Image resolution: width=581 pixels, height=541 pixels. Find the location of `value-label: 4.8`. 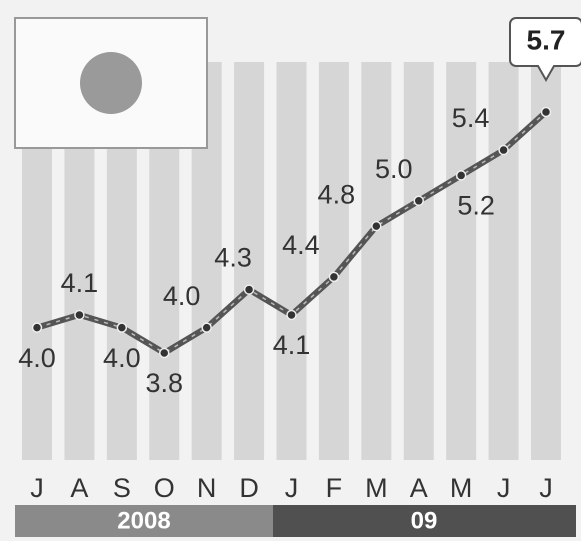

value-label: 4.8 is located at coordinates (337, 194).